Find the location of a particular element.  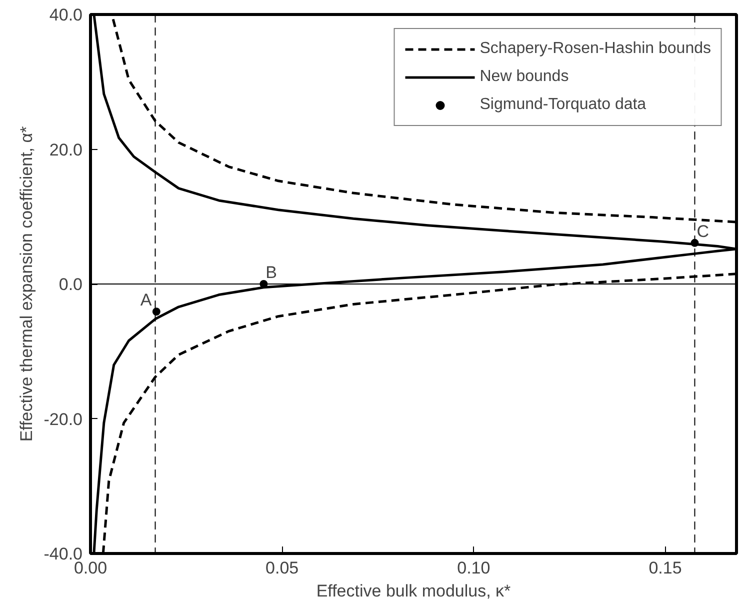

x-tick-label: 0.15 is located at coordinates (665, 568).